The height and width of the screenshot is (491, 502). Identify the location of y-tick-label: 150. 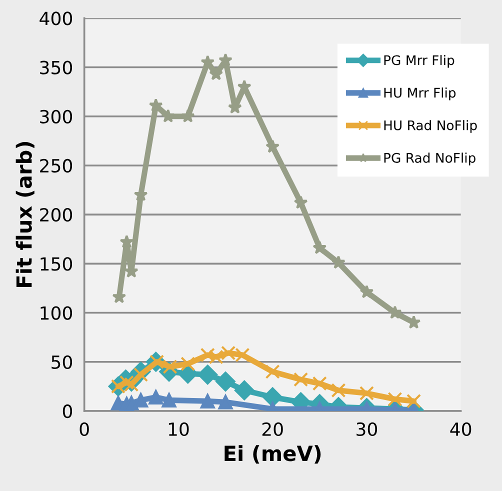
(56, 264).